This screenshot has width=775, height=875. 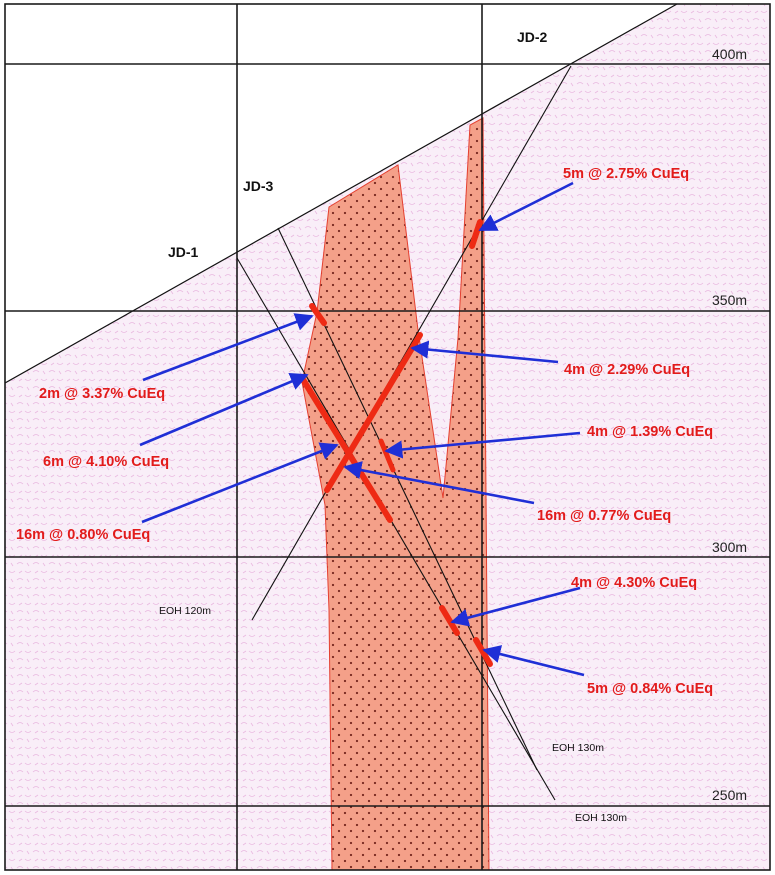 What do you see at coordinates (532, 37) in the screenshot?
I see `hole-label-jd-2: JD-2` at bounding box center [532, 37].